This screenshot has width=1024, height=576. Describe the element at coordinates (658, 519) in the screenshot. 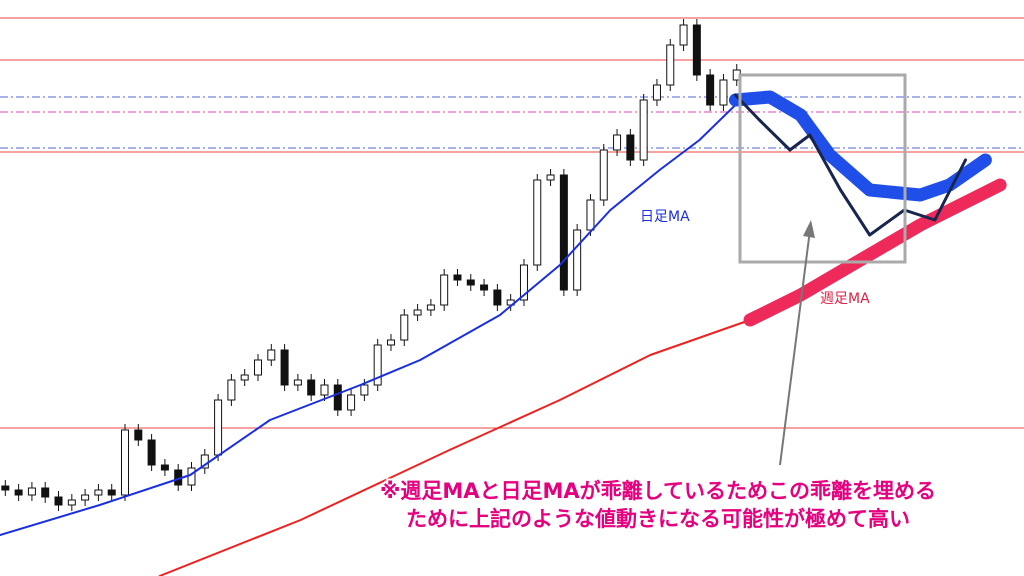

I see `annotation: ために上記のような値動きになる可能性が極めて高い` at that location.